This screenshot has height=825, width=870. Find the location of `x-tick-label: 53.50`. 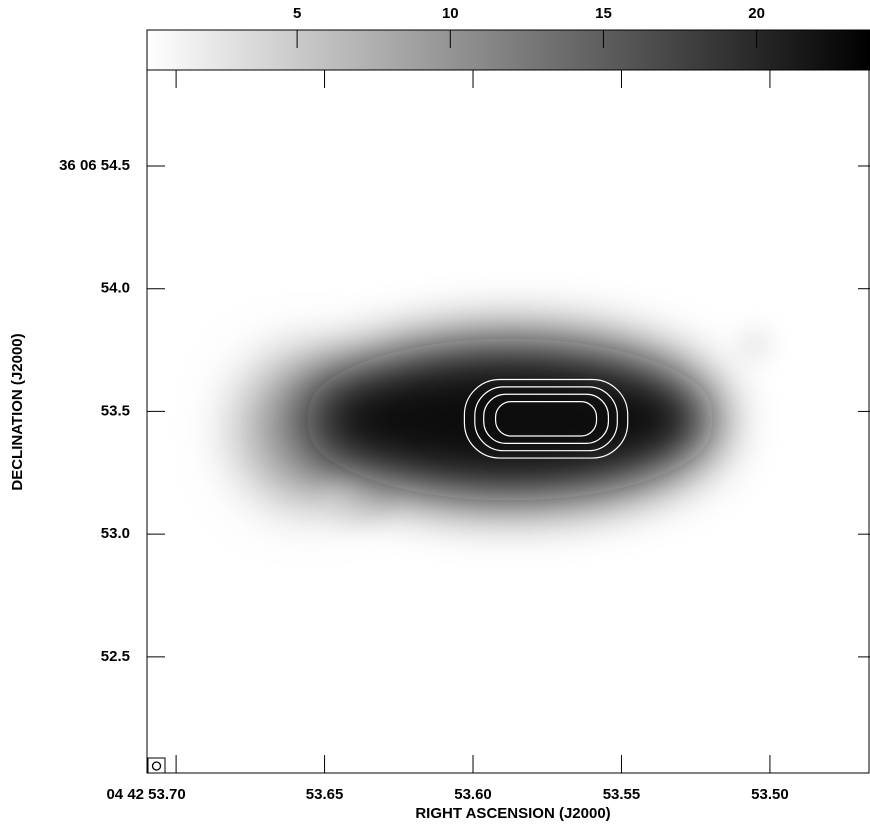

x-tick-label: 53.50 is located at coordinates (770, 794).